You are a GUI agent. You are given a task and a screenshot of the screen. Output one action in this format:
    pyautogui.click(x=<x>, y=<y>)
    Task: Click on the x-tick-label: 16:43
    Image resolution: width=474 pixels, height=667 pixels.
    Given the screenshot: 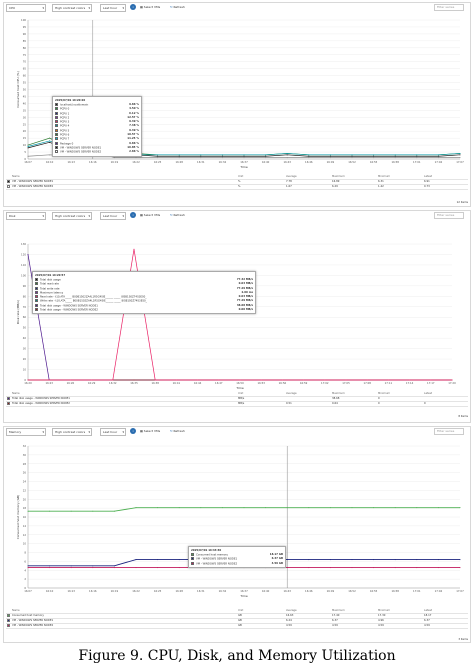 What is the action you would take?
    pyautogui.click(x=287, y=591)
    